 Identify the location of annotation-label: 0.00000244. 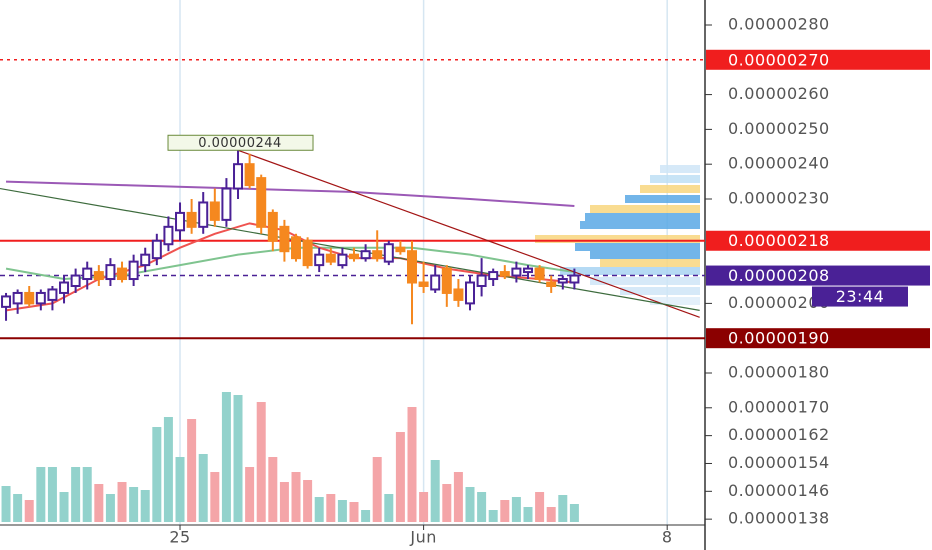
(240, 143).